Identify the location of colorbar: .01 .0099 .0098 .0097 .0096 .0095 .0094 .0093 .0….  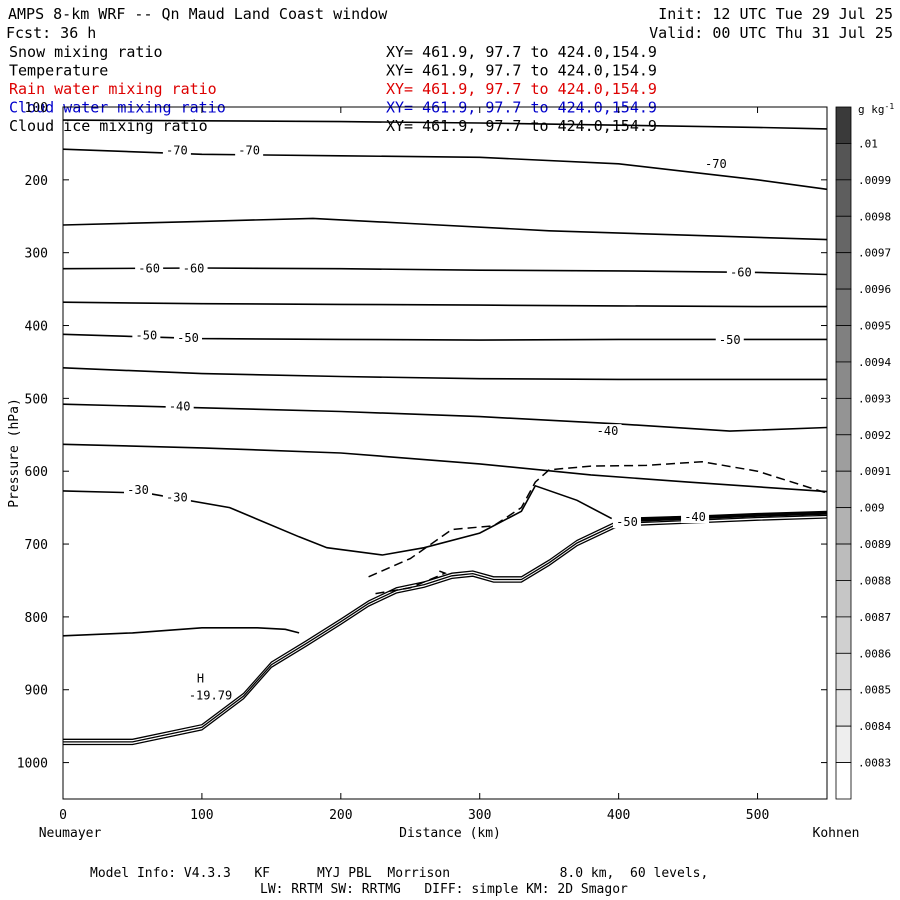
(863, 453).